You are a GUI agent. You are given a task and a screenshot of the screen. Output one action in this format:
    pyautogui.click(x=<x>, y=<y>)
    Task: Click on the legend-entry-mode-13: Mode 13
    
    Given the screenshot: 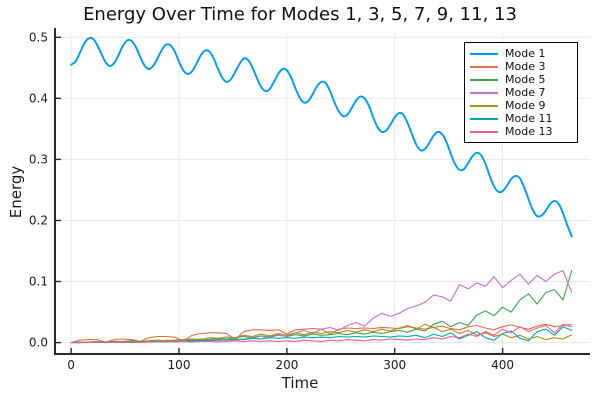 What is the action you would take?
    pyautogui.click(x=520, y=131)
    